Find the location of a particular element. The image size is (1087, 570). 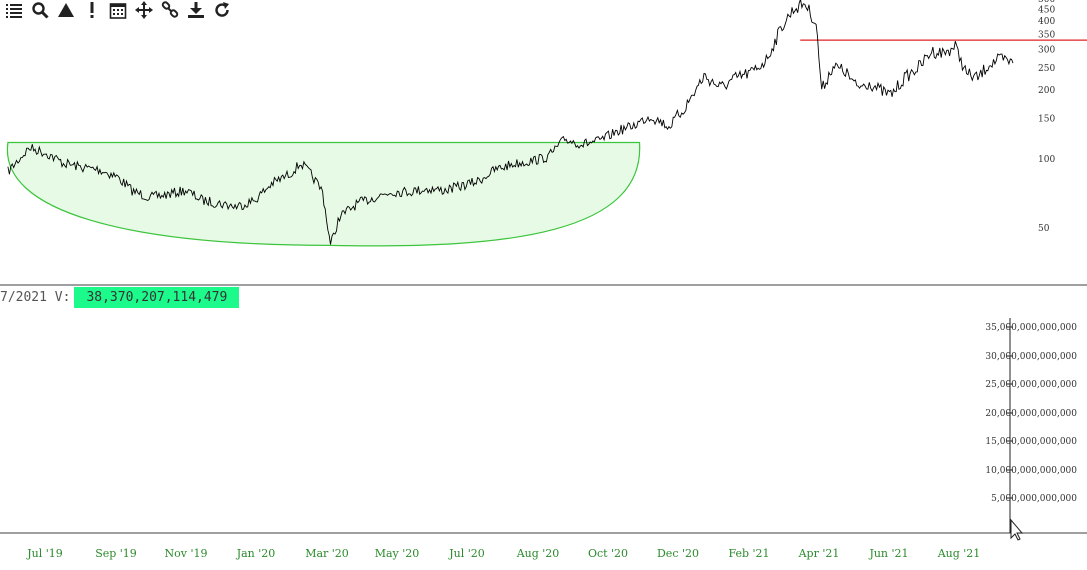

volume-tick-label: 20,000,000,000,000 is located at coordinates (1031, 414).